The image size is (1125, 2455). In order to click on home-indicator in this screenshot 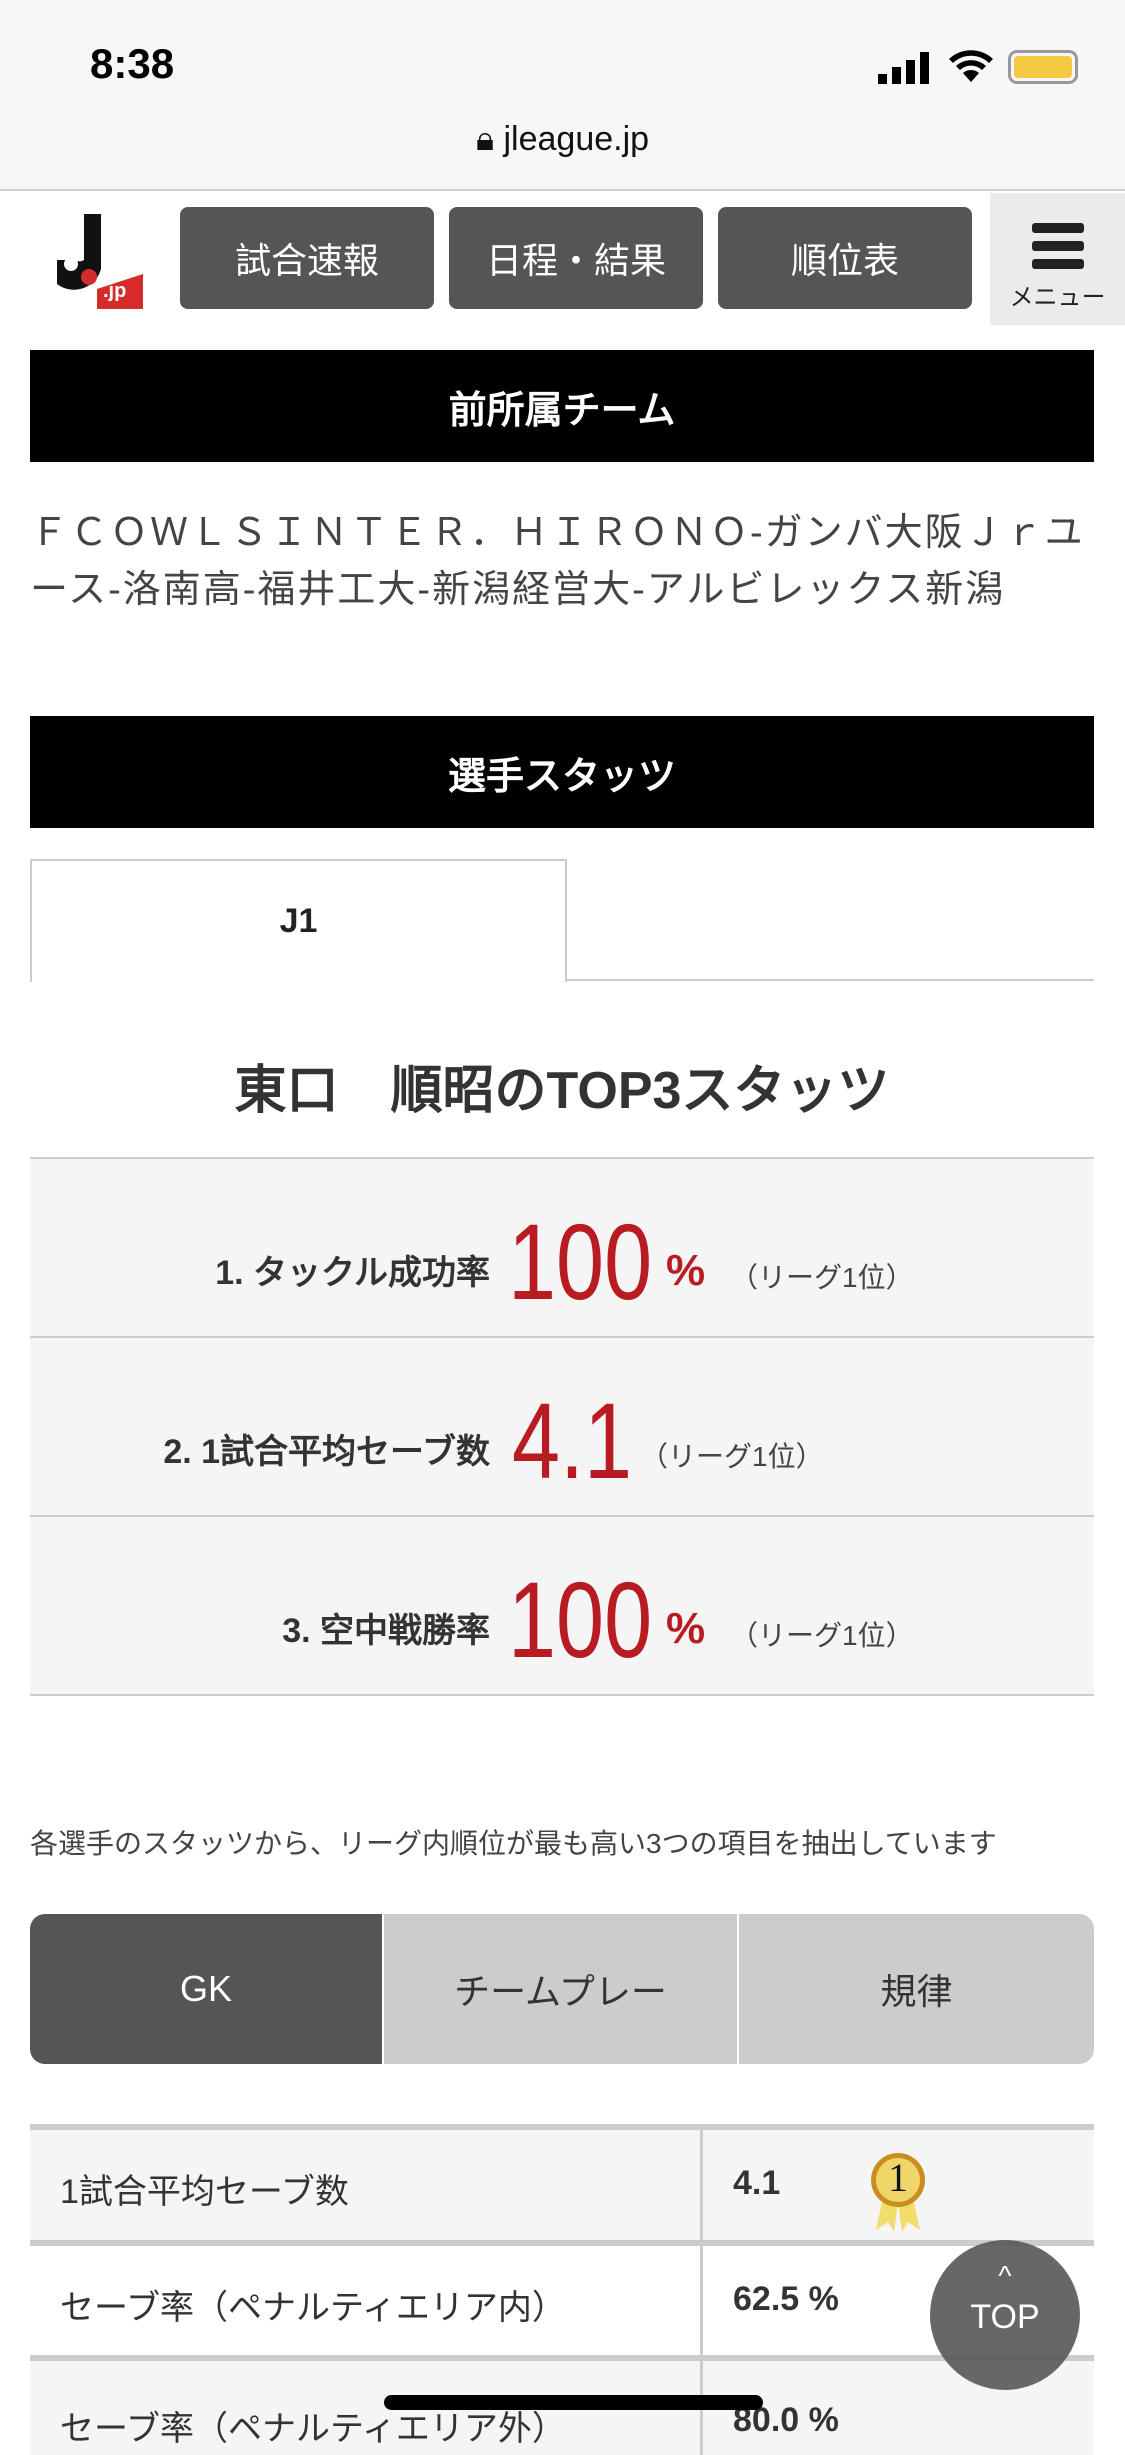, I will do `click(573, 2402)`.